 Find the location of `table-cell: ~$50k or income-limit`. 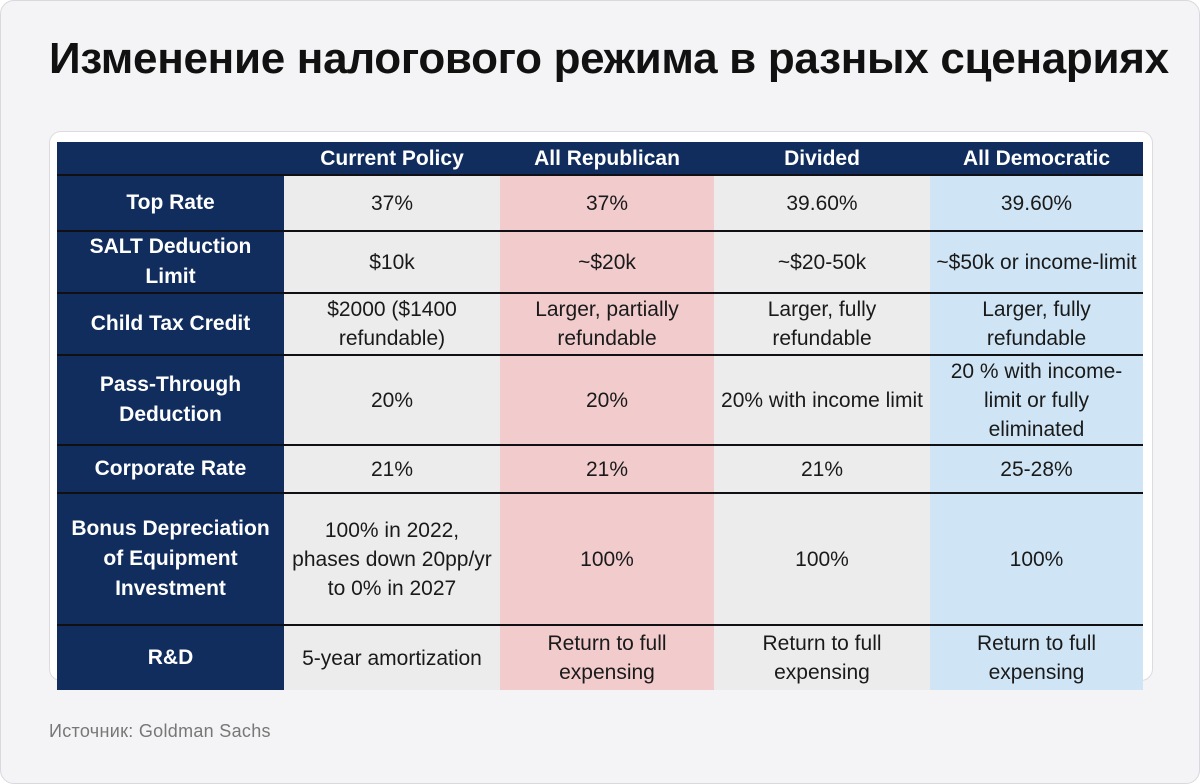

table-cell: ~$50k or income-limit is located at coordinates (1036, 262).